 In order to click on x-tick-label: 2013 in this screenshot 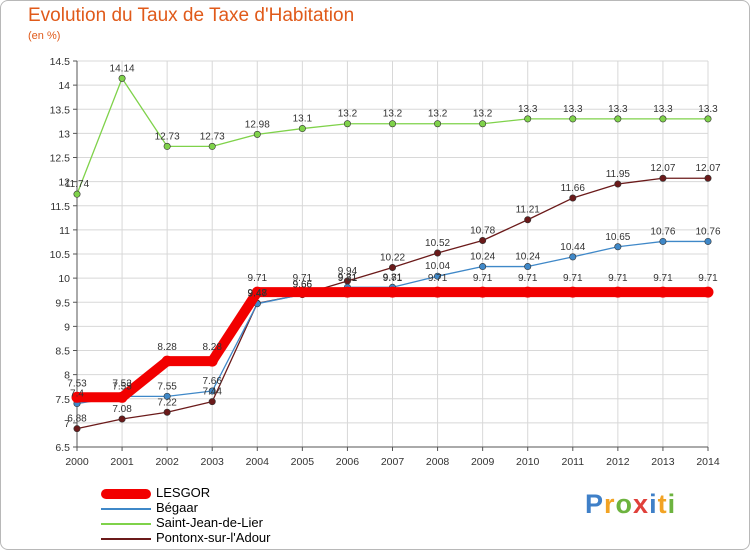, I will do `click(663, 462)`.